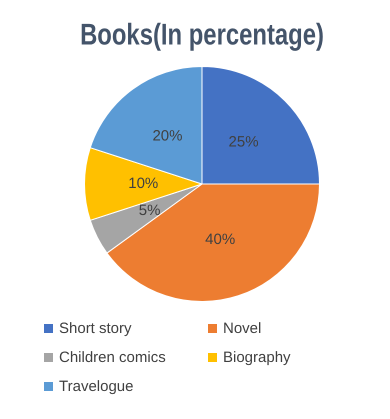 Image resolution: width=390 pixels, height=419 pixels. Describe the element at coordinates (112, 357) in the screenshot. I see `legend-label: Children comics` at that location.